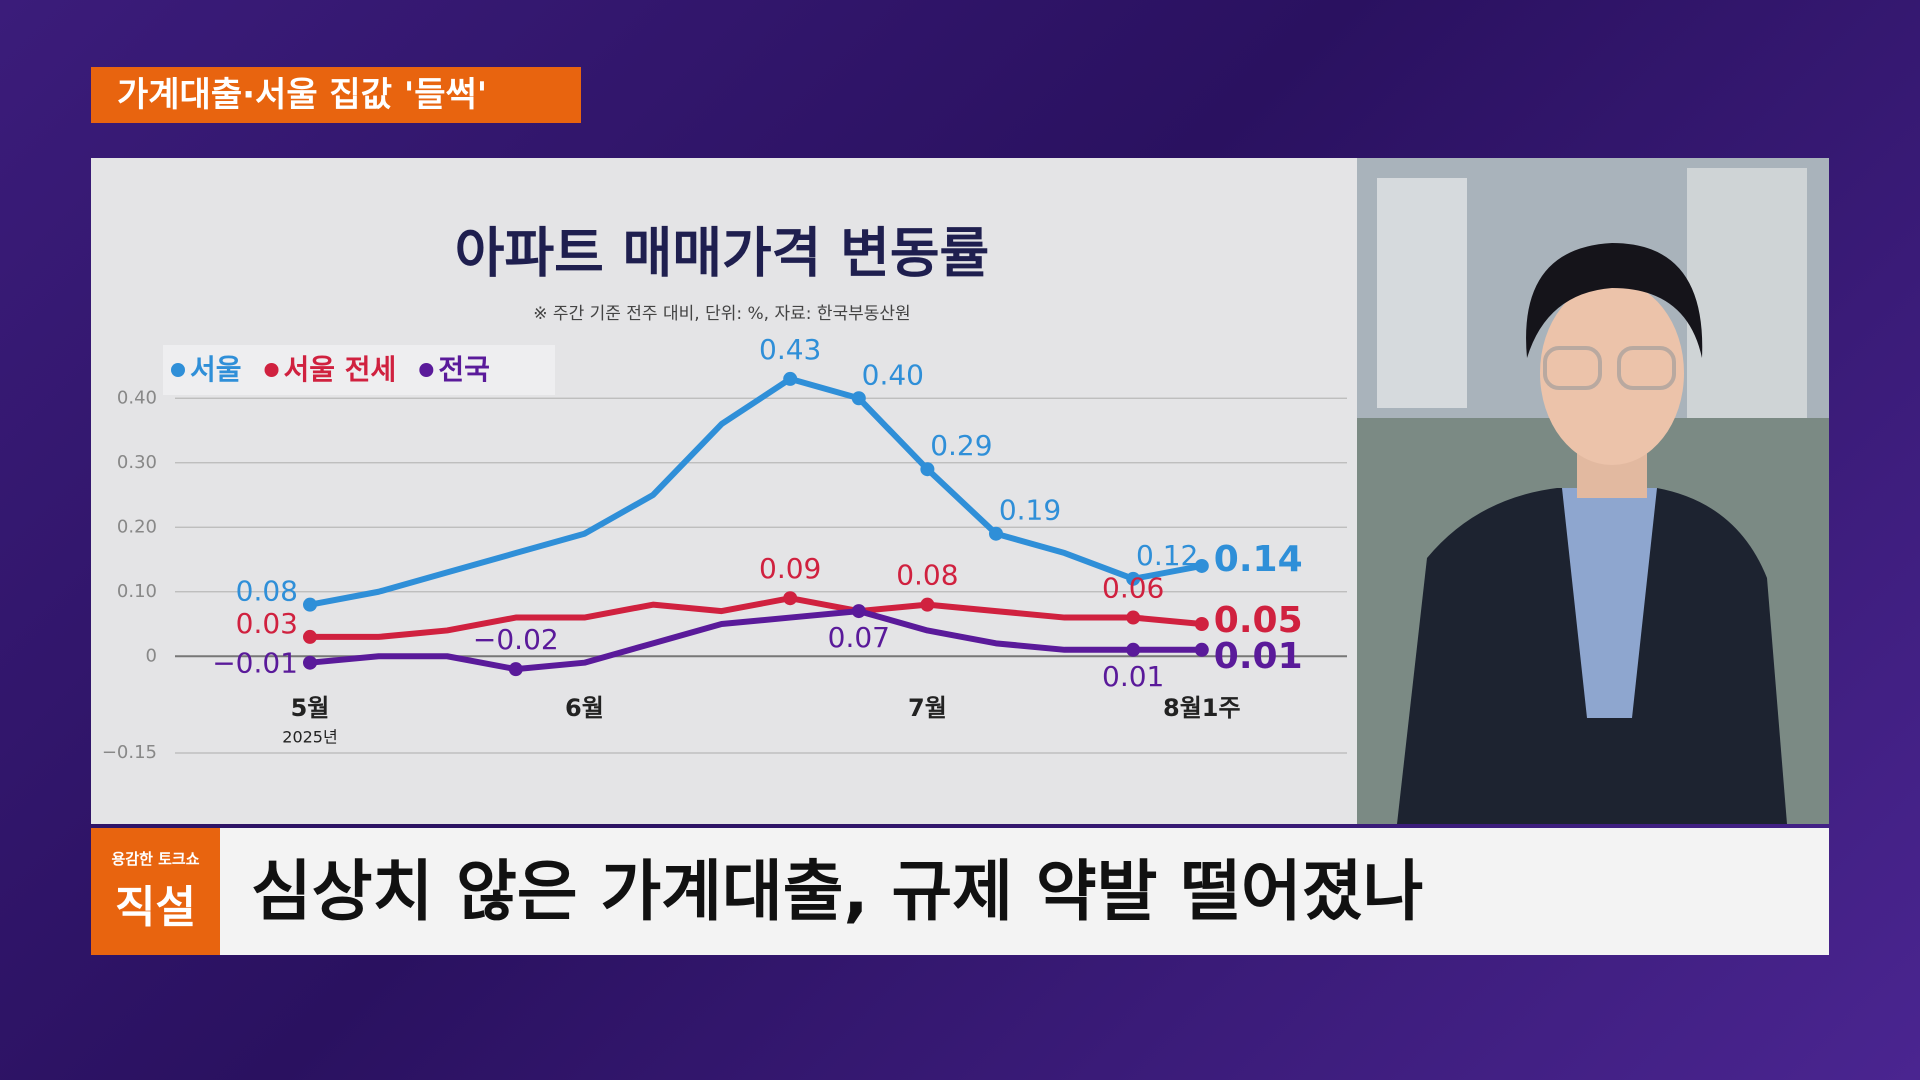  Describe the element at coordinates (893, 374) in the screenshot. I see `data-label: 0.40` at that location.